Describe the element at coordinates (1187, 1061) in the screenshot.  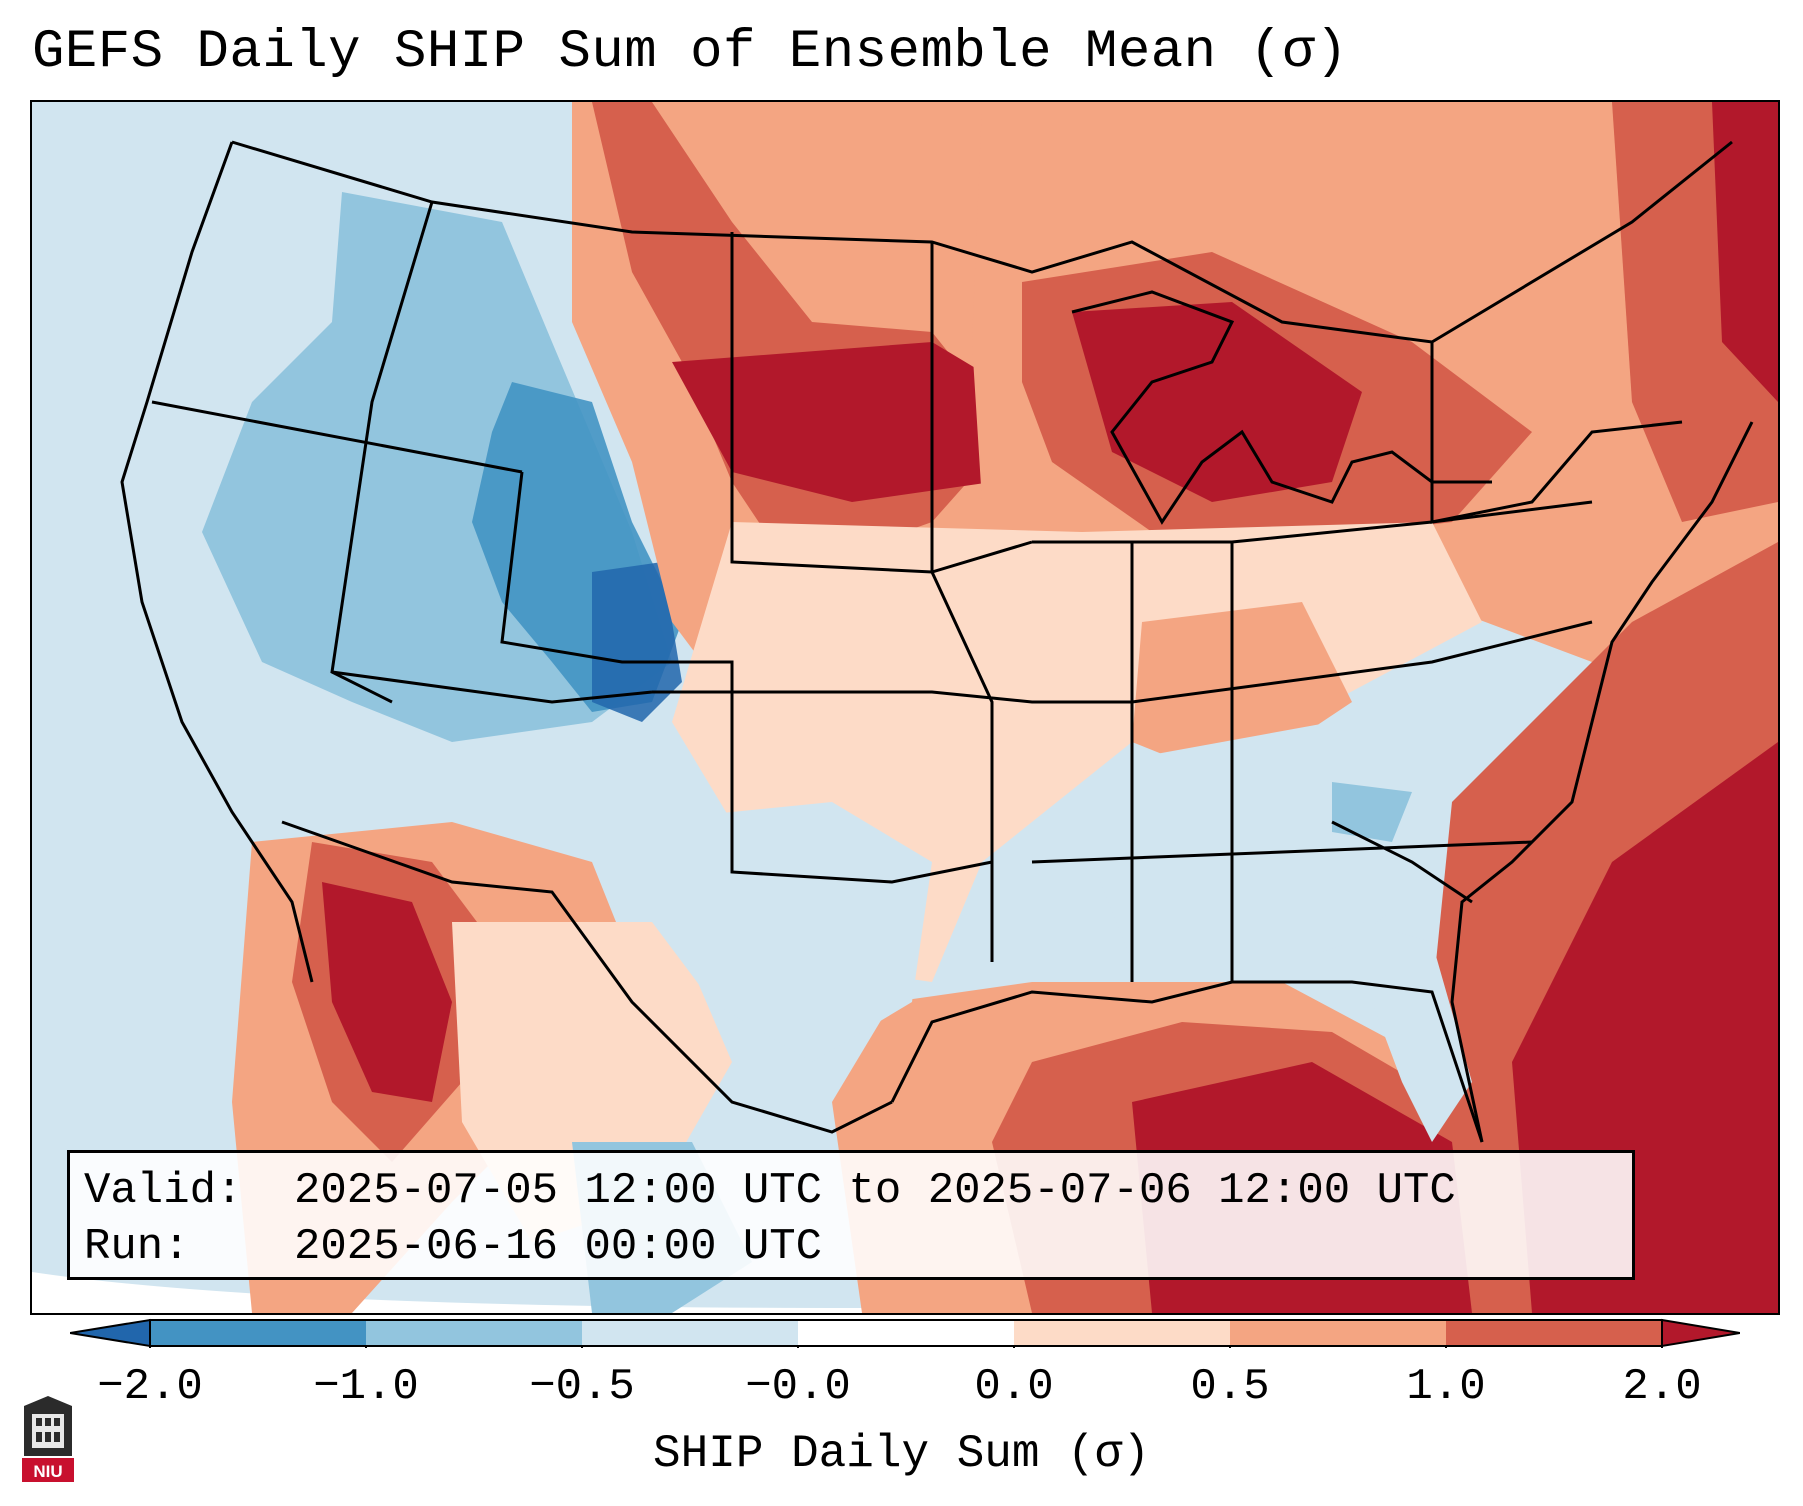
I see `gulf-coast` at that location.